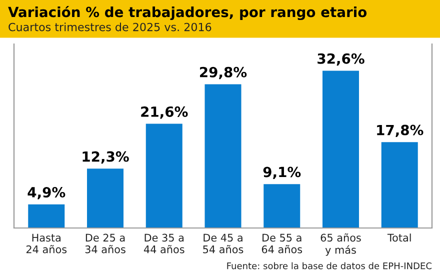 This screenshot has height=277, width=440. Describe the element at coordinates (105, 244) in the screenshot. I see `x-tick-label: De 25 a 34 años` at that location.